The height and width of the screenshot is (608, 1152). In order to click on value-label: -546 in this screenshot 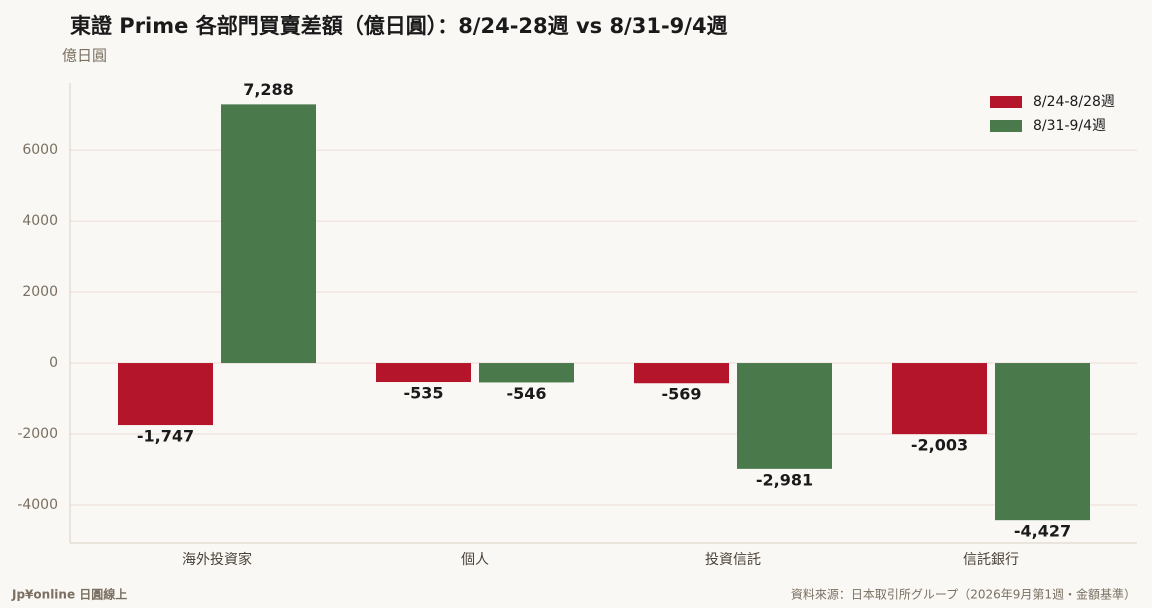, I will do `click(526, 393)`.